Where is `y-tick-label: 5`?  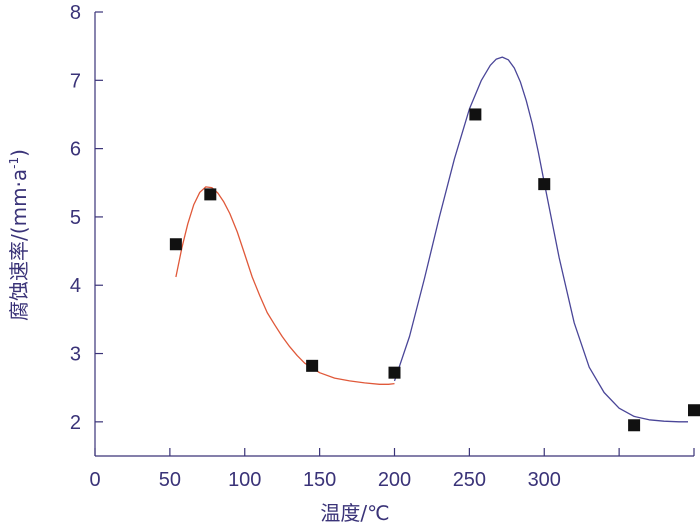
y-tick-label: 5 is located at coordinates (75, 218).